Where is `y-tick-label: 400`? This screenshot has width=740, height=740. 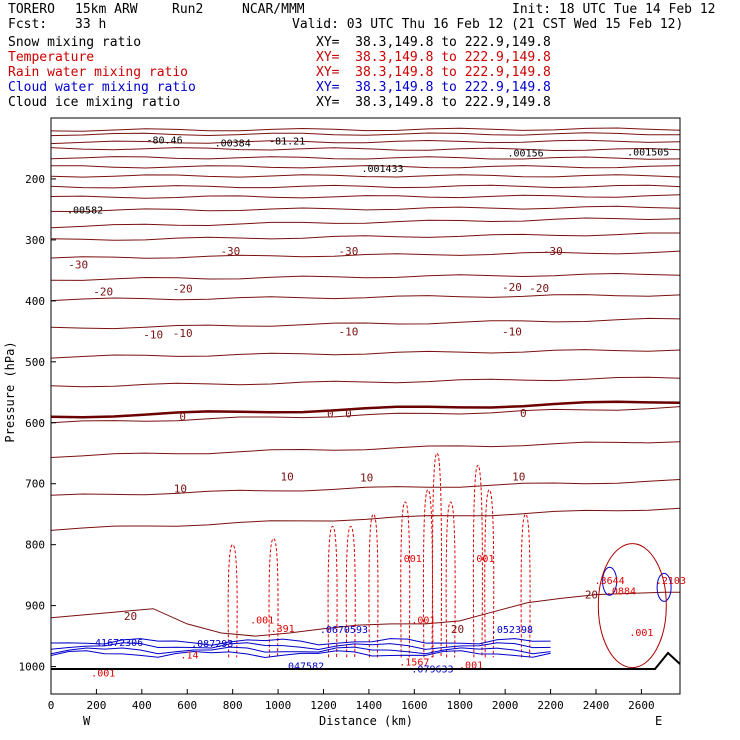 y-tick-label: 400 is located at coordinates (35, 301).